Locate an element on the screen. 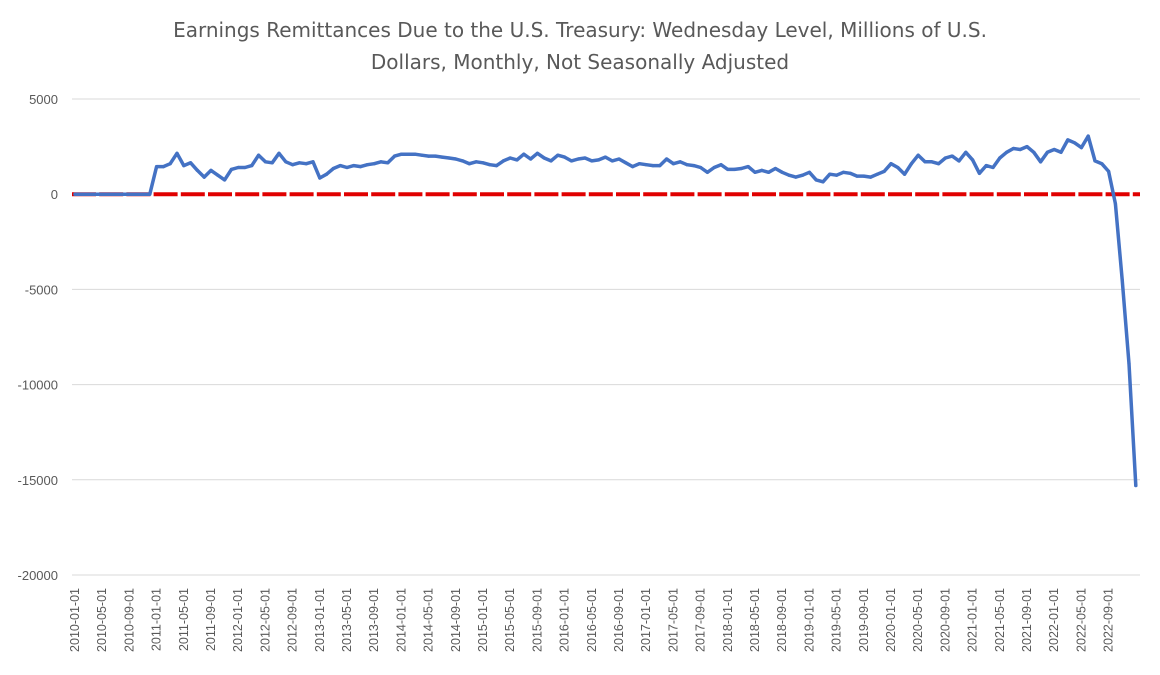  x-tick-label: 2012-09-01 is located at coordinates (293, 620).